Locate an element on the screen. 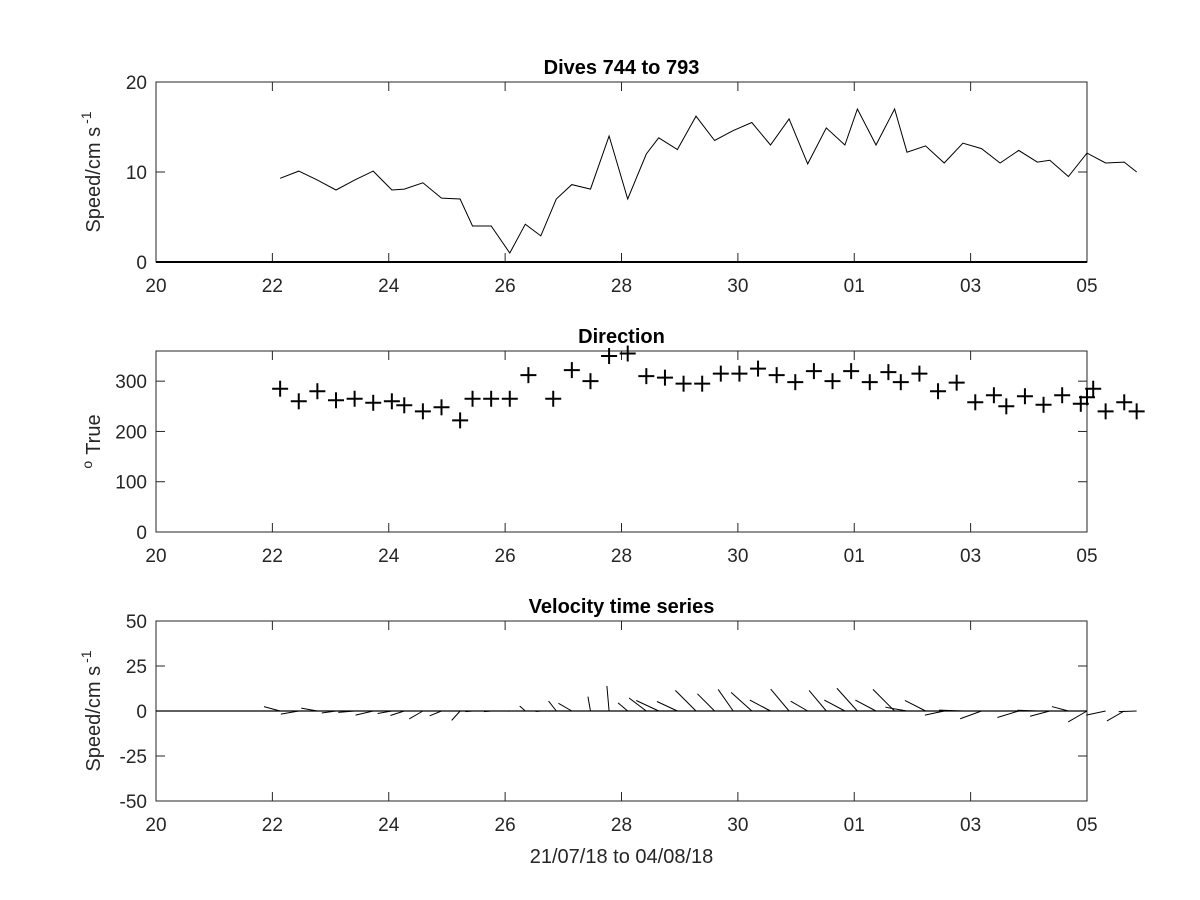  y-tick-label: -50 is located at coordinates (133, 802).